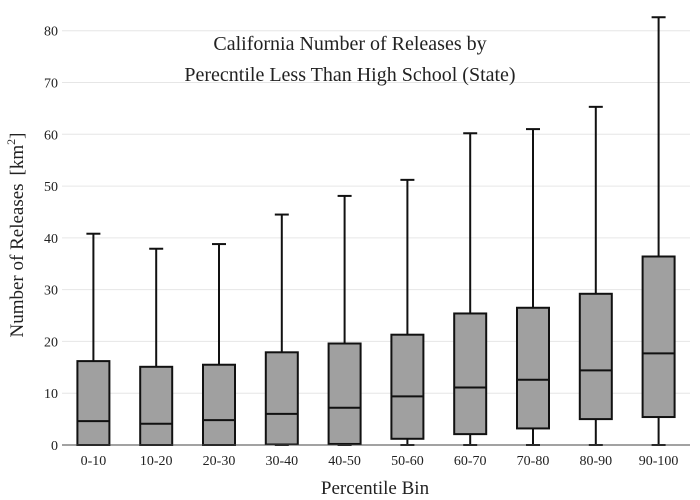 This screenshot has width=700, height=500. What do you see at coordinates (51, 135) in the screenshot?
I see `y-tick-label: 60` at bounding box center [51, 135].